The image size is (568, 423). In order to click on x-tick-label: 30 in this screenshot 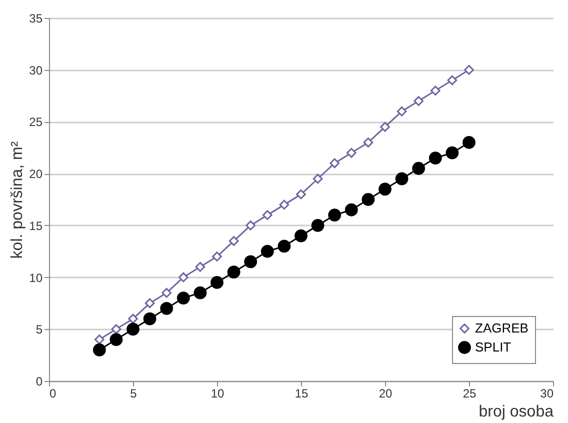, I will do `click(547, 393)`.